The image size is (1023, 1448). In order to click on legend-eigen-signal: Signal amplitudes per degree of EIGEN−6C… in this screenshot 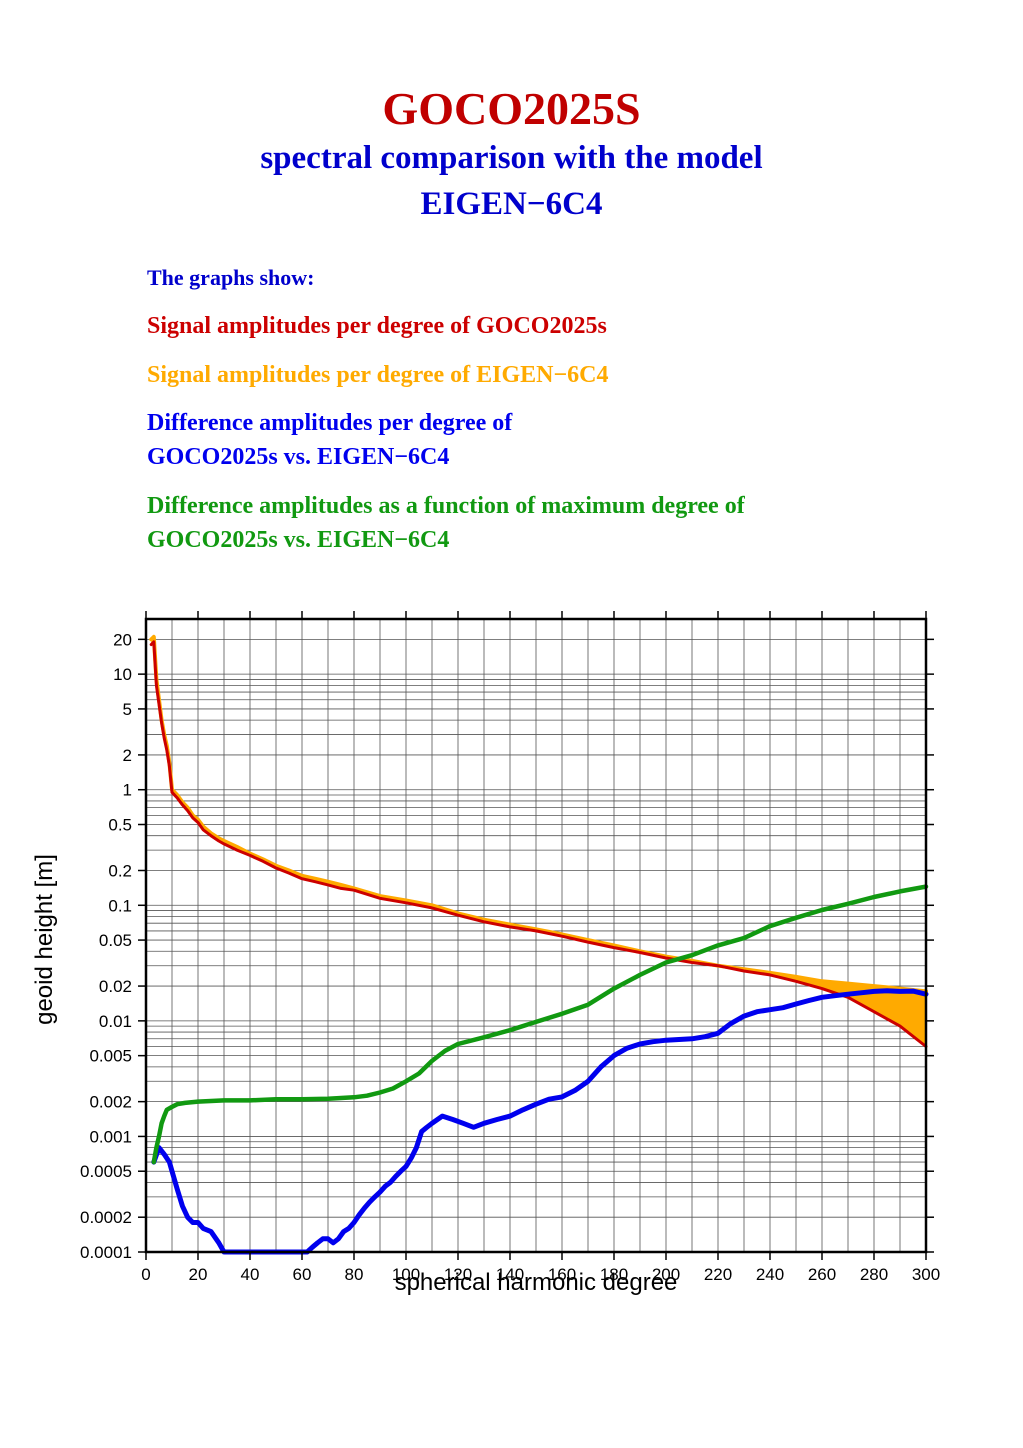, I will do `click(378, 375)`.